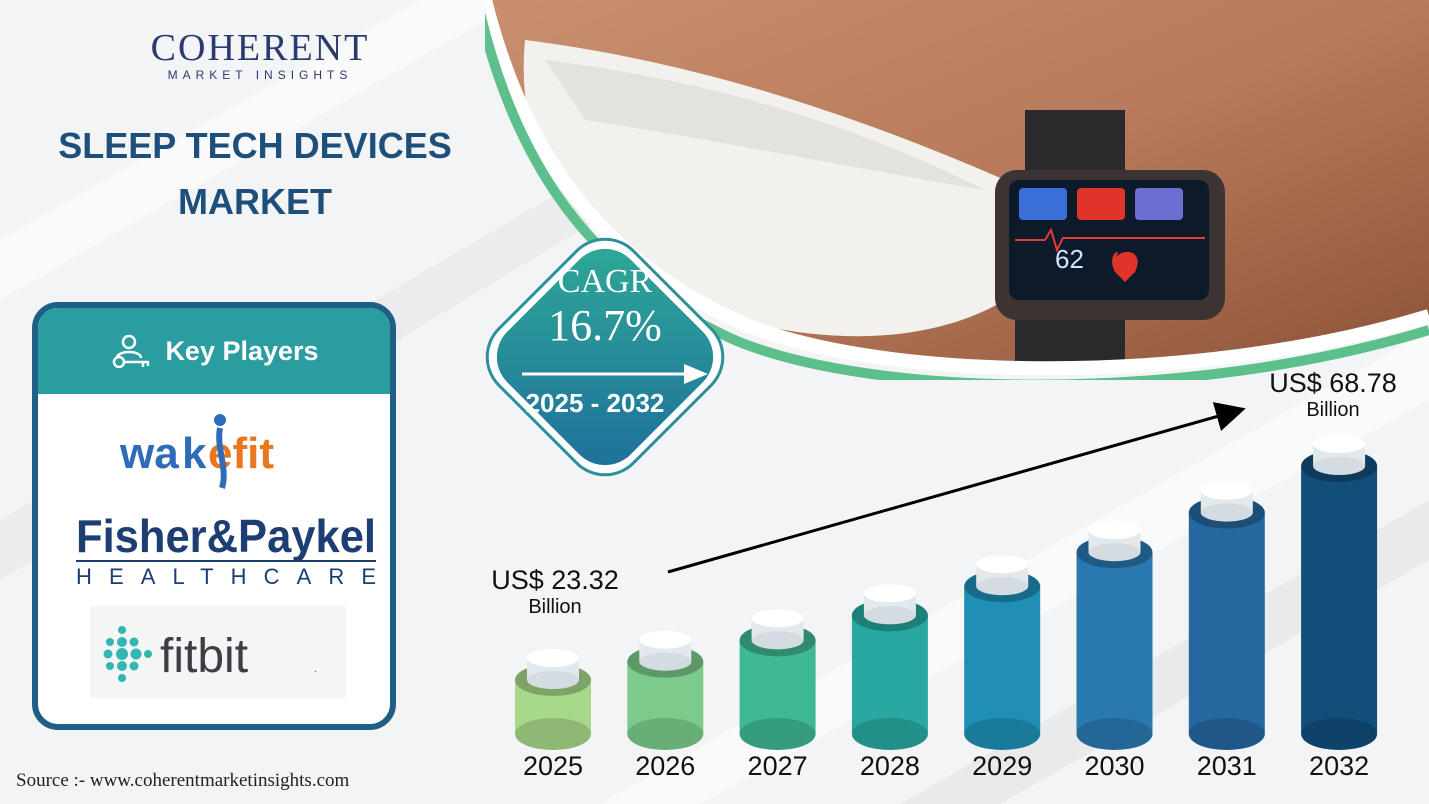 This screenshot has height=804, width=1429. I want to click on growth-arrow, so click(956, 488).